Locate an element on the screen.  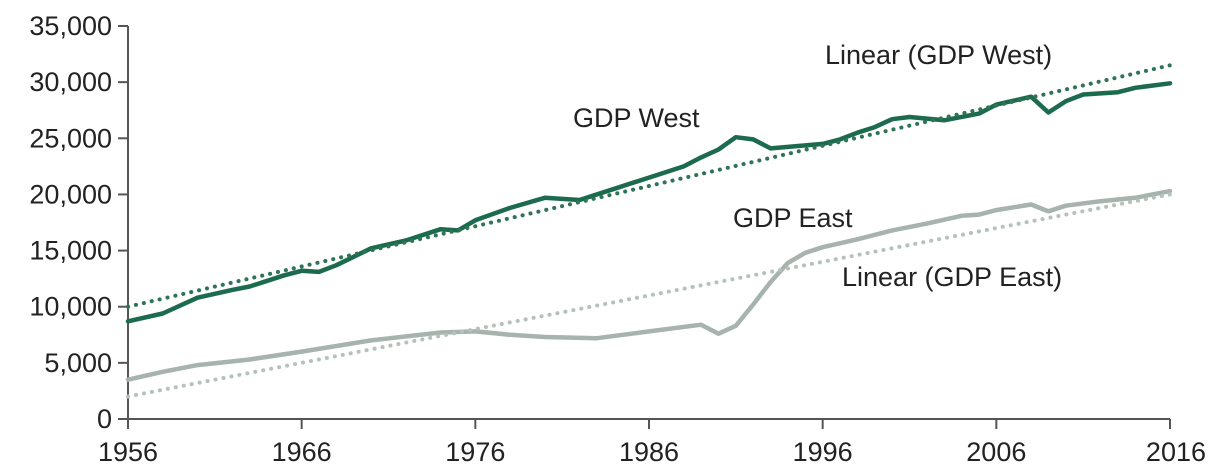
y-tick-label: 0 is located at coordinates (104, 419).